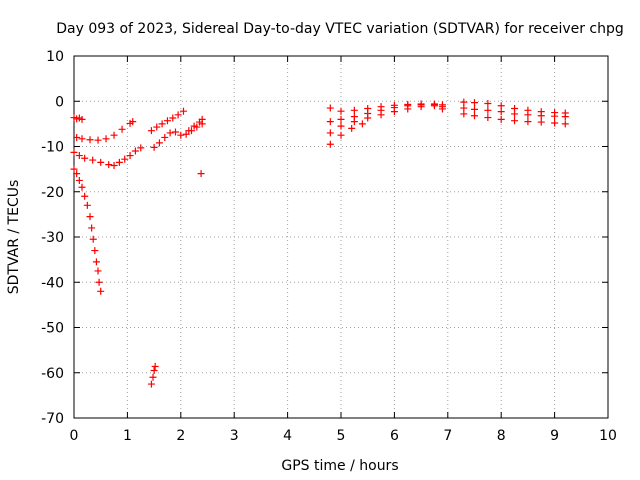 This screenshot has width=640, height=480. I want to click on series-isolated-b, so click(153, 375).